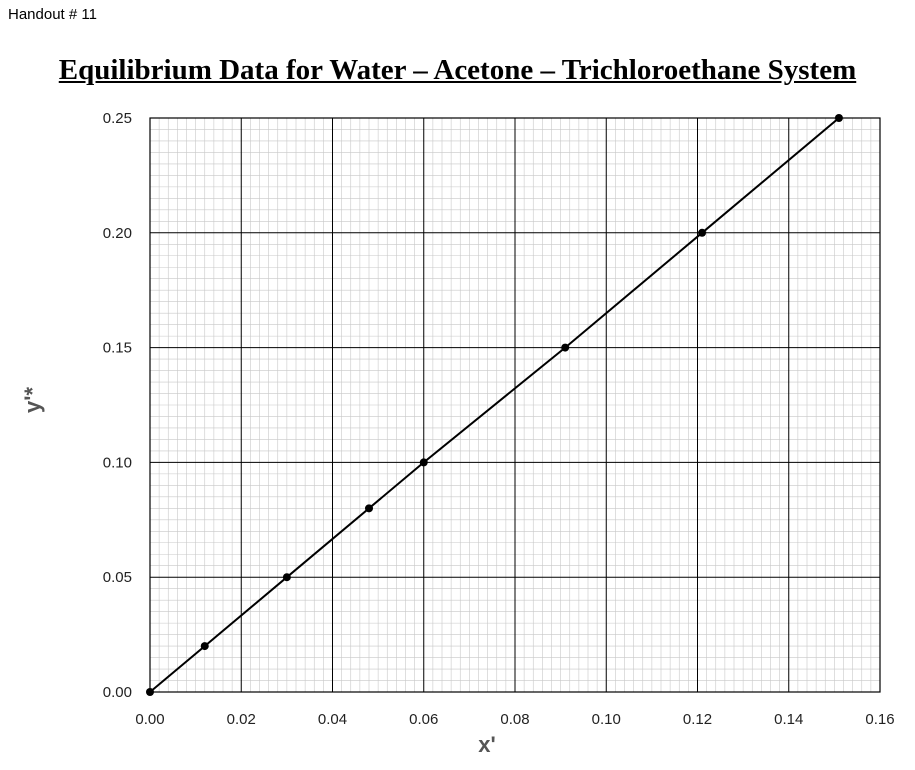  Describe the element at coordinates (149, 719) in the screenshot. I see `x-tick-label: 0.00` at that location.